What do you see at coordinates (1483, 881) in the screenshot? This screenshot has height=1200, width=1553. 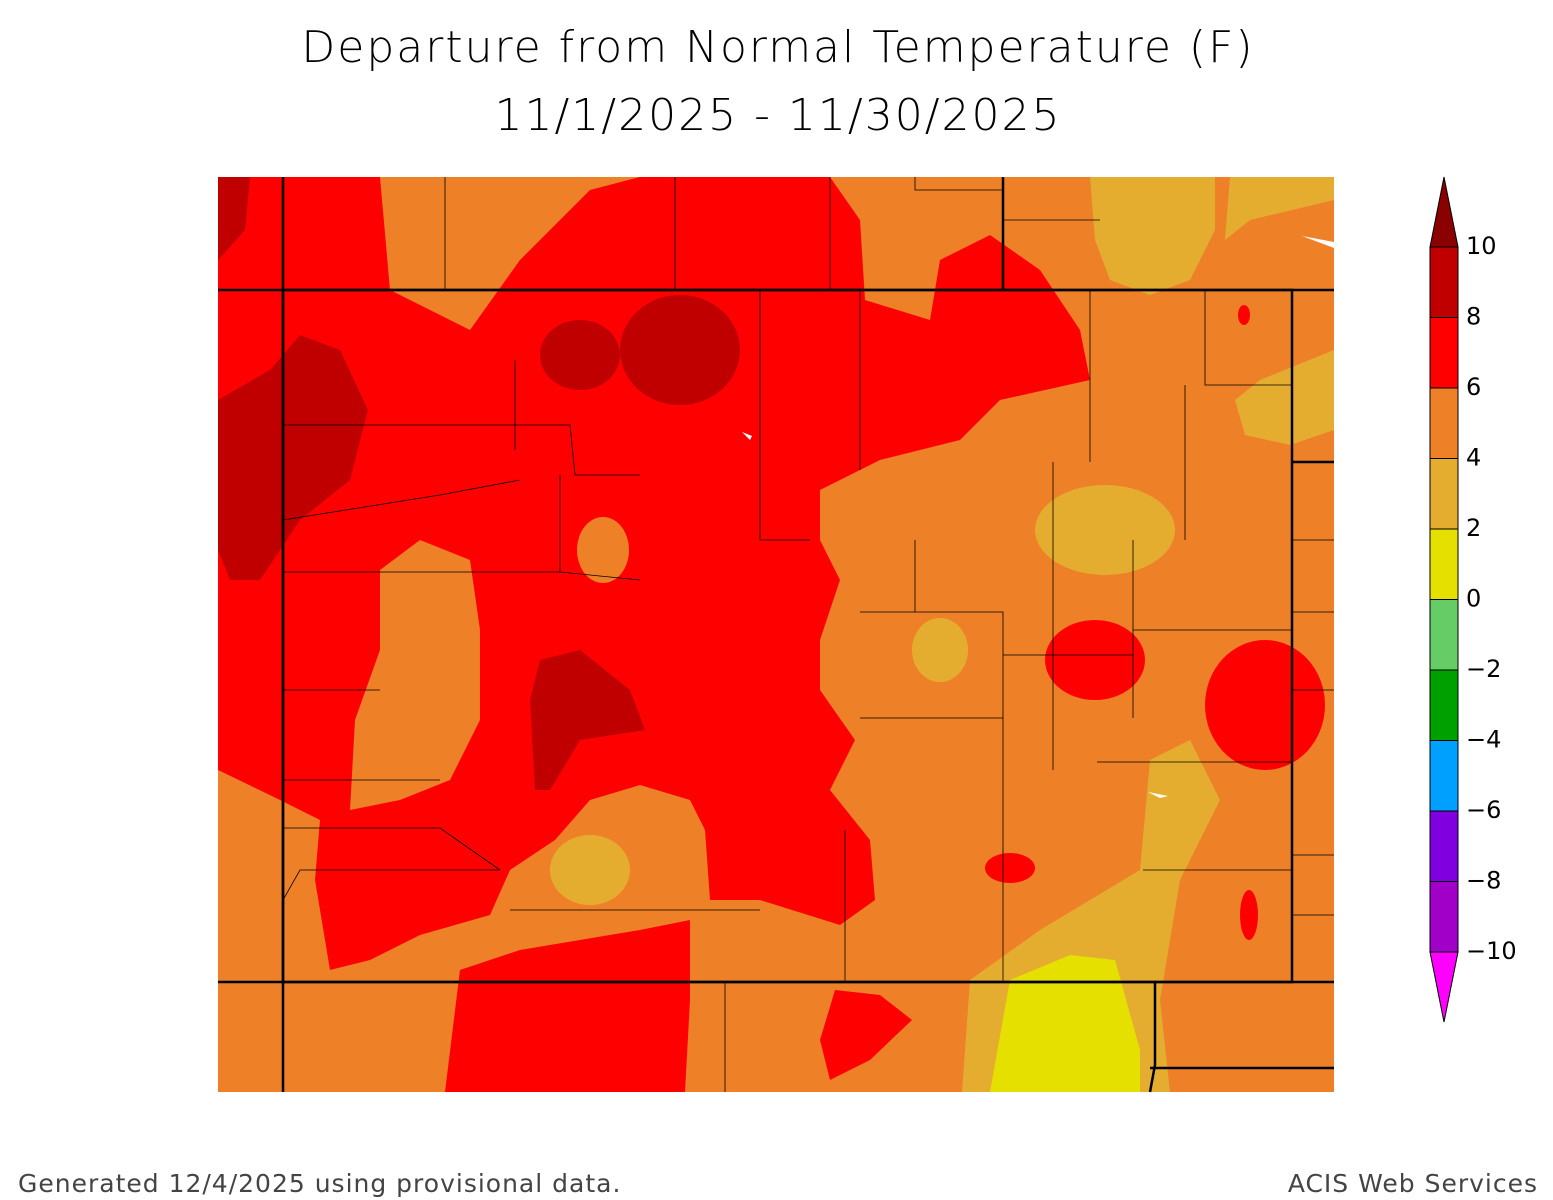 I see `legend-label: −8` at bounding box center [1483, 881].